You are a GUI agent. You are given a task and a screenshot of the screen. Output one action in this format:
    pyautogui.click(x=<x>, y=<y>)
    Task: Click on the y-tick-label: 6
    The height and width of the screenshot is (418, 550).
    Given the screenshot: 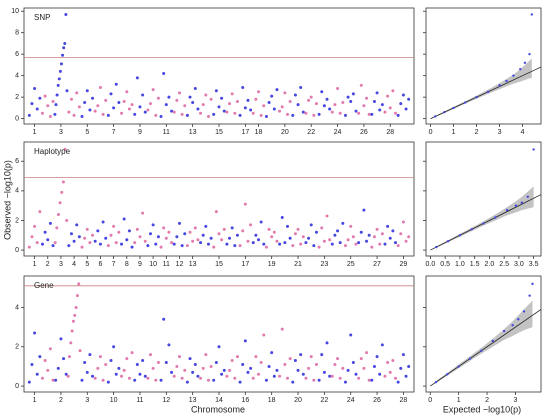 What is the action you would take?
    pyautogui.click(x=17, y=54)
    